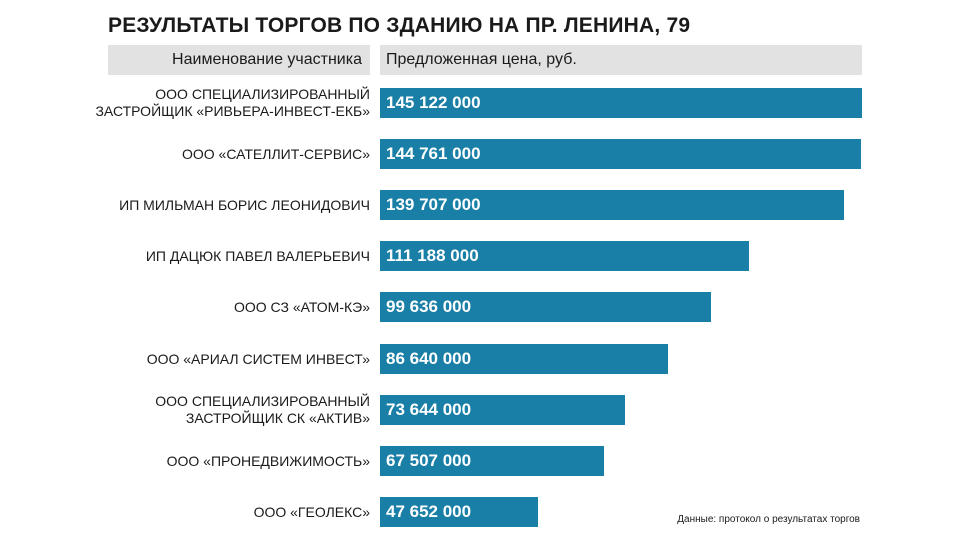 The height and width of the screenshot is (544, 968). What do you see at coordinates (433, 102) in the screenshot?
I see `price-value-label: 145 122 000` at bounding box center [433, 102].